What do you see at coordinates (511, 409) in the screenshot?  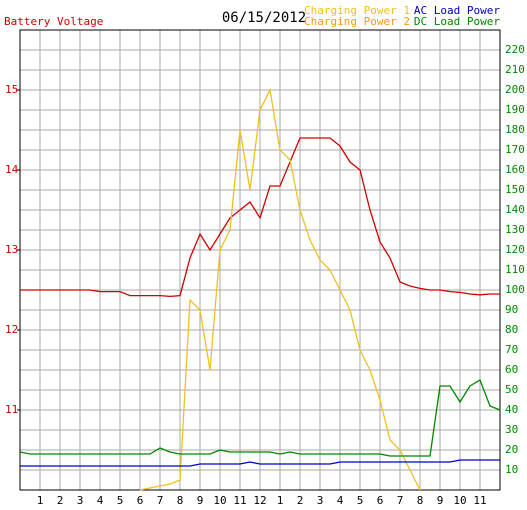 I see `y2-tick-label: 40` at bounding box center [511, 409].